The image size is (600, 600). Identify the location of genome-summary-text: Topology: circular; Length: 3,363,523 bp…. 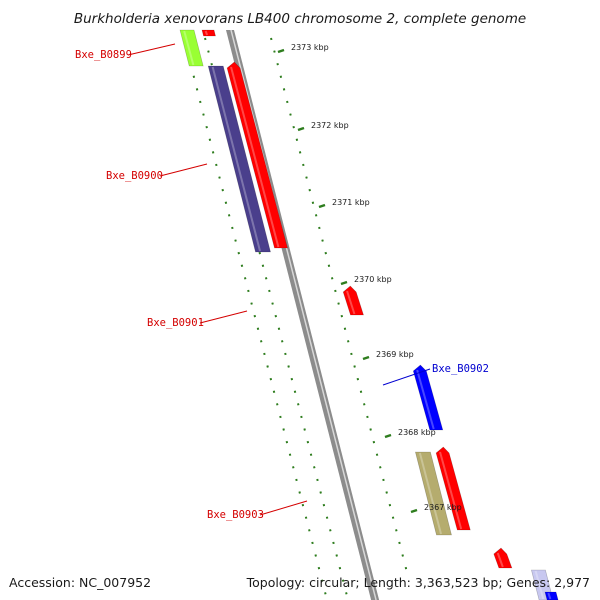
(418, 582).